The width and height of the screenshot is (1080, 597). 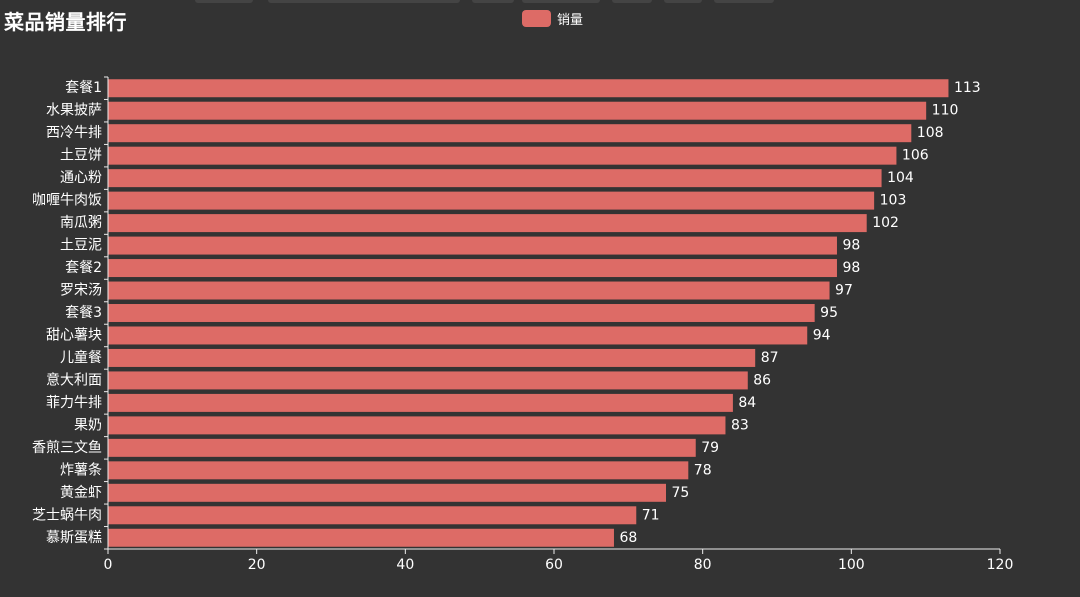 I want to click on data-label: 110, so click(x=945, y=111).